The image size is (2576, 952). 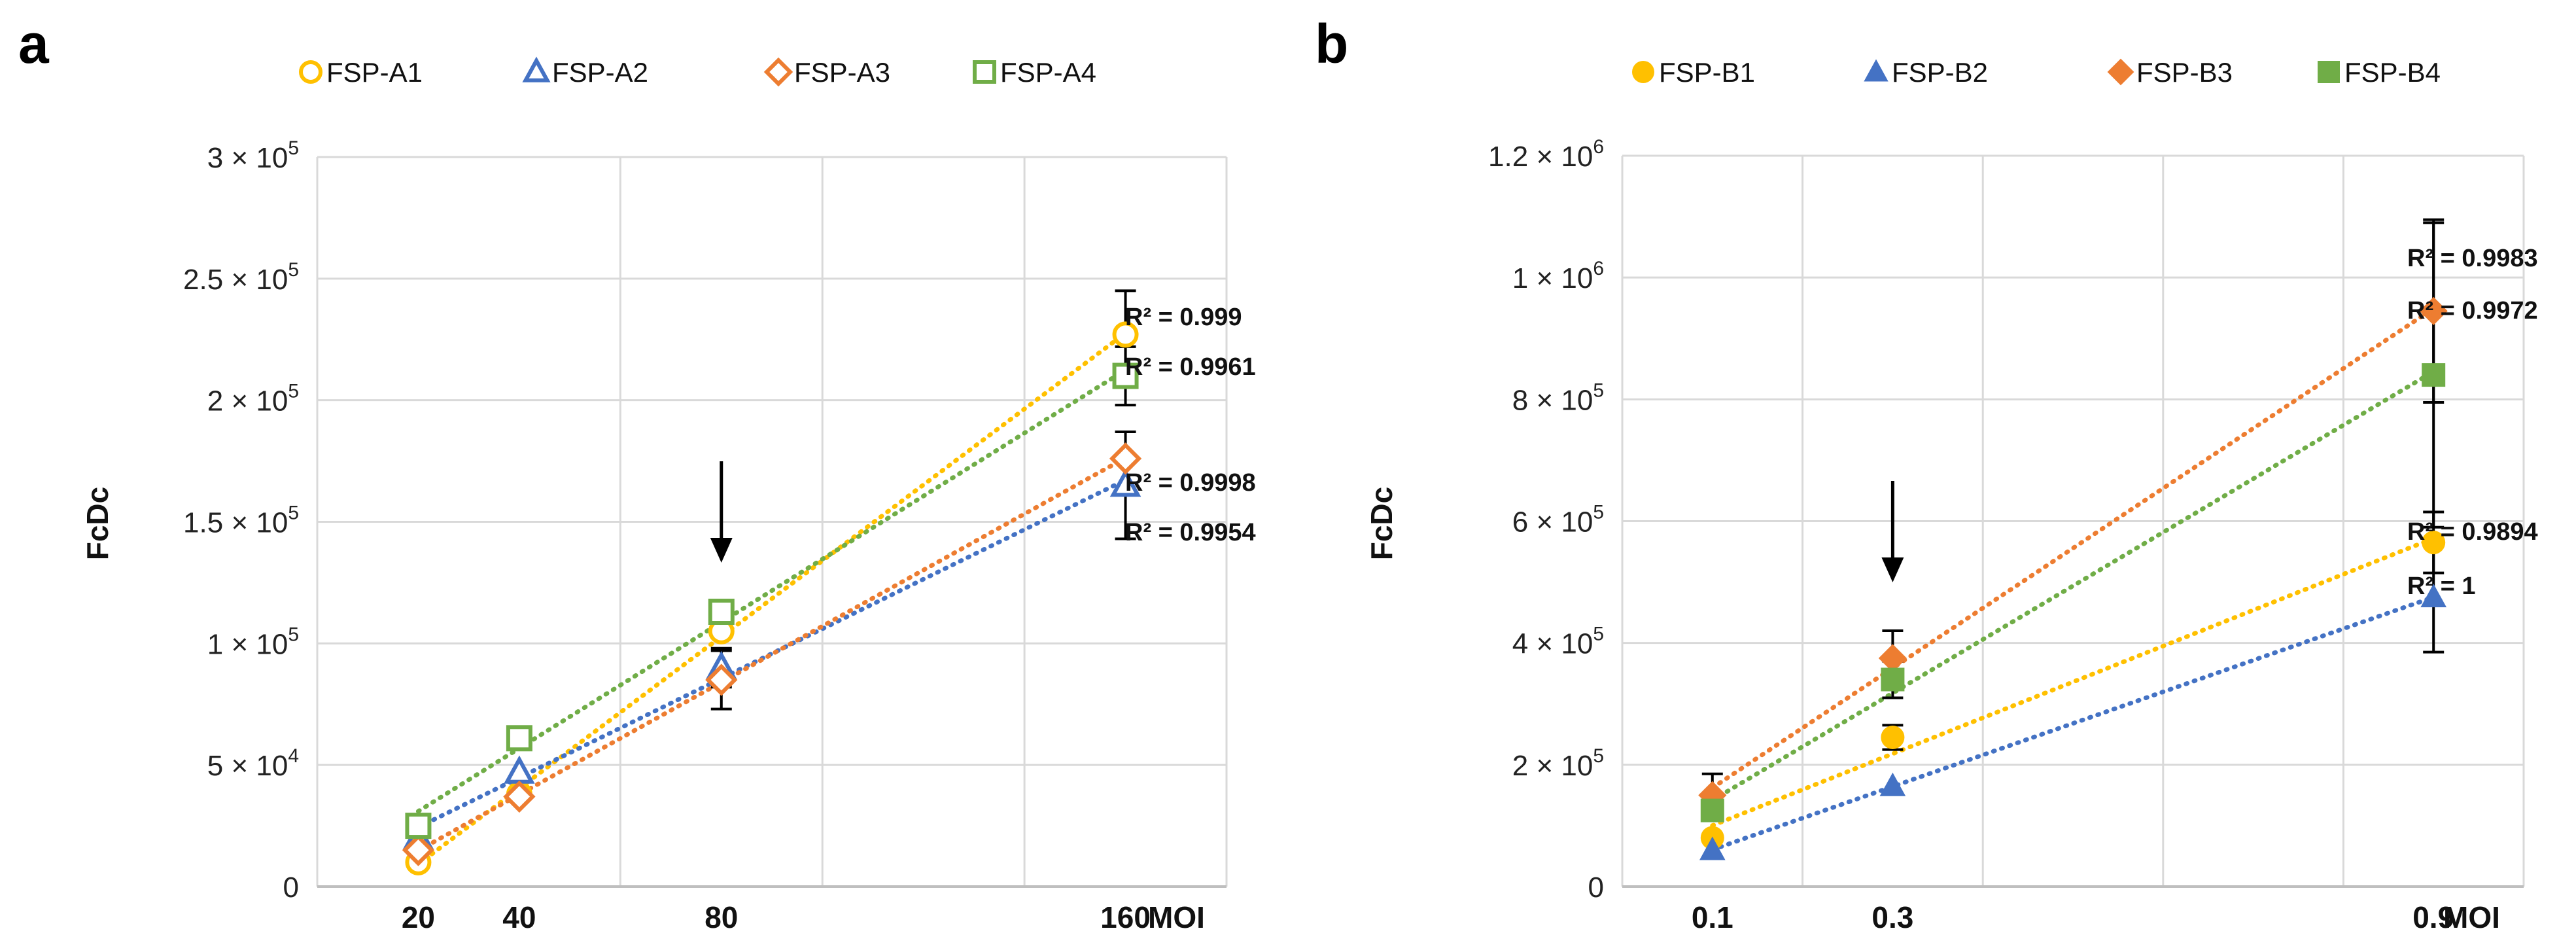 I want to click on panel-b-r2-FSP-B1: R² = 0.9894, so click(x=2472, y=532).